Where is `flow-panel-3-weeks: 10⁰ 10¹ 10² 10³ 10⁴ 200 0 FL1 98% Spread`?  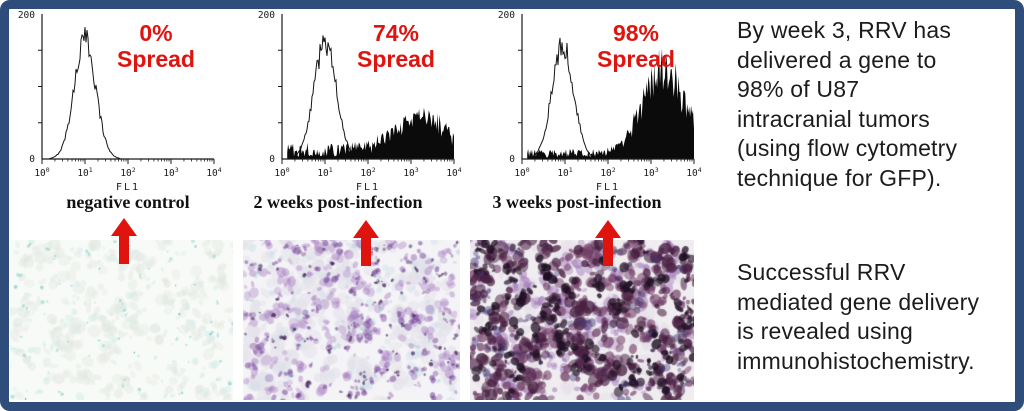
flow-panel-3-weeks: 10⁰ 10¹ 10² 10³ 10⁴ 200 0 FL1 98% Spread is located at coordinates (603, 100).